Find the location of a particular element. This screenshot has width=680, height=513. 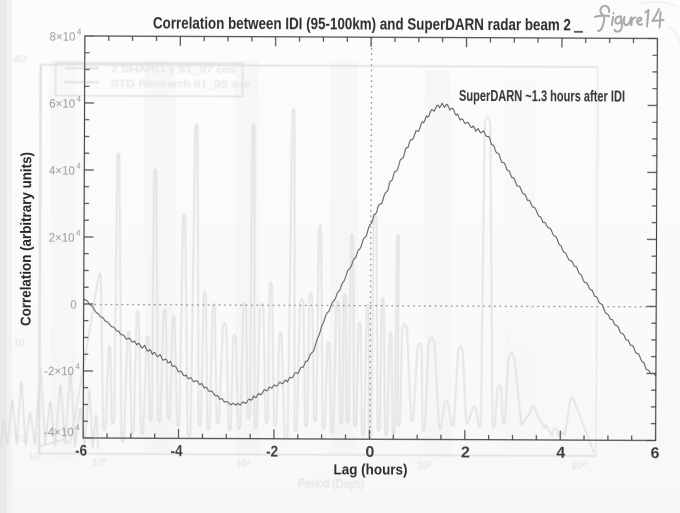

svg-text: 10º is located at coordinates (99, 463).